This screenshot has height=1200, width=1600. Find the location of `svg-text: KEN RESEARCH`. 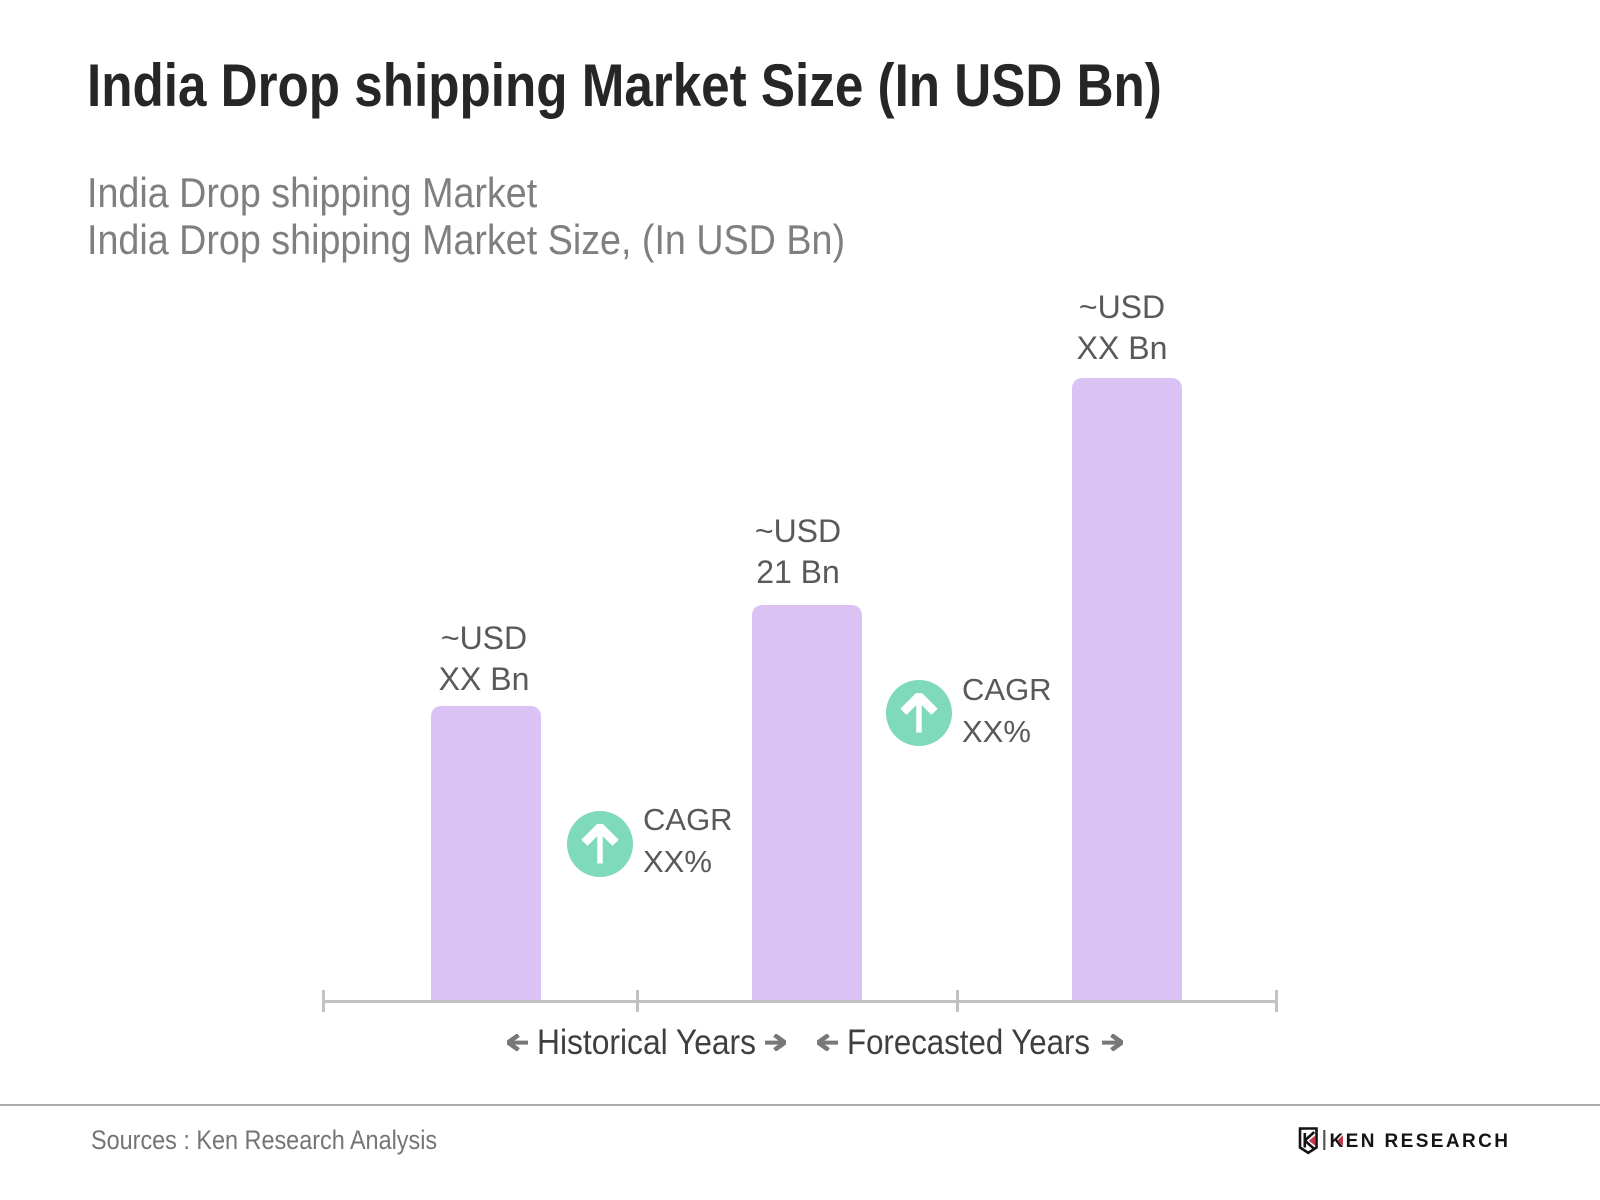

svg-text: KEN RESEARCH is located at coordinates (1420, 1141).